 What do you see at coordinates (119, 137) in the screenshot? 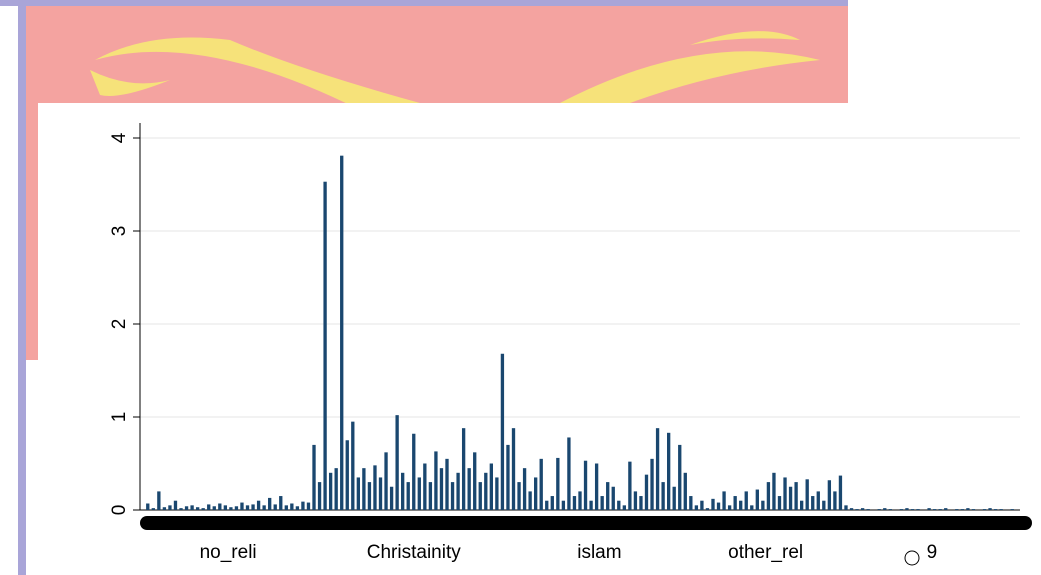
I see `y-tick-label: 4` at bounding box center [119, 137].